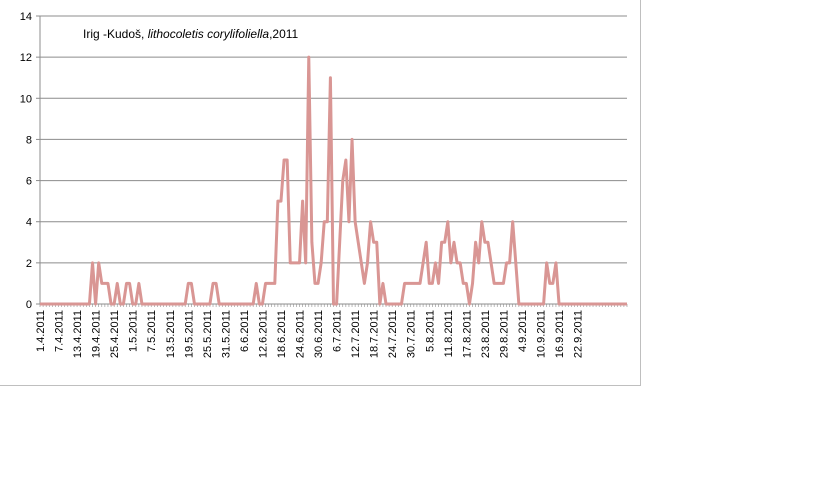 Image resolution: width=819 pixels, height=484 pixels. What do you see at coordinates (26, 161) in the screenshot?
I see `y-tick-labels: 0 2 4 6 8 10 12 14` at bounding box center [26, 161].